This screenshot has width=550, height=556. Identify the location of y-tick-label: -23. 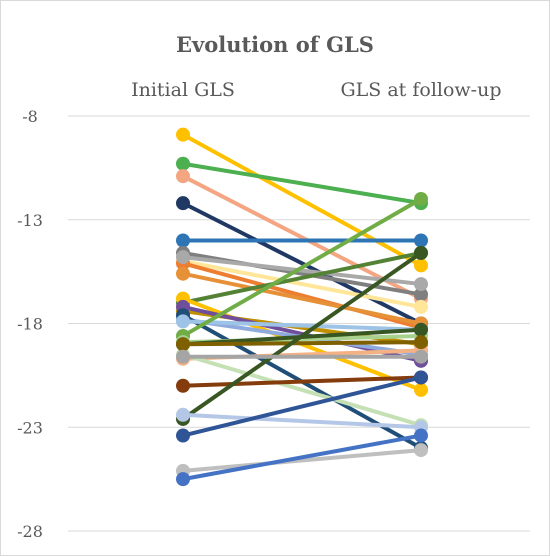
(30, 427).